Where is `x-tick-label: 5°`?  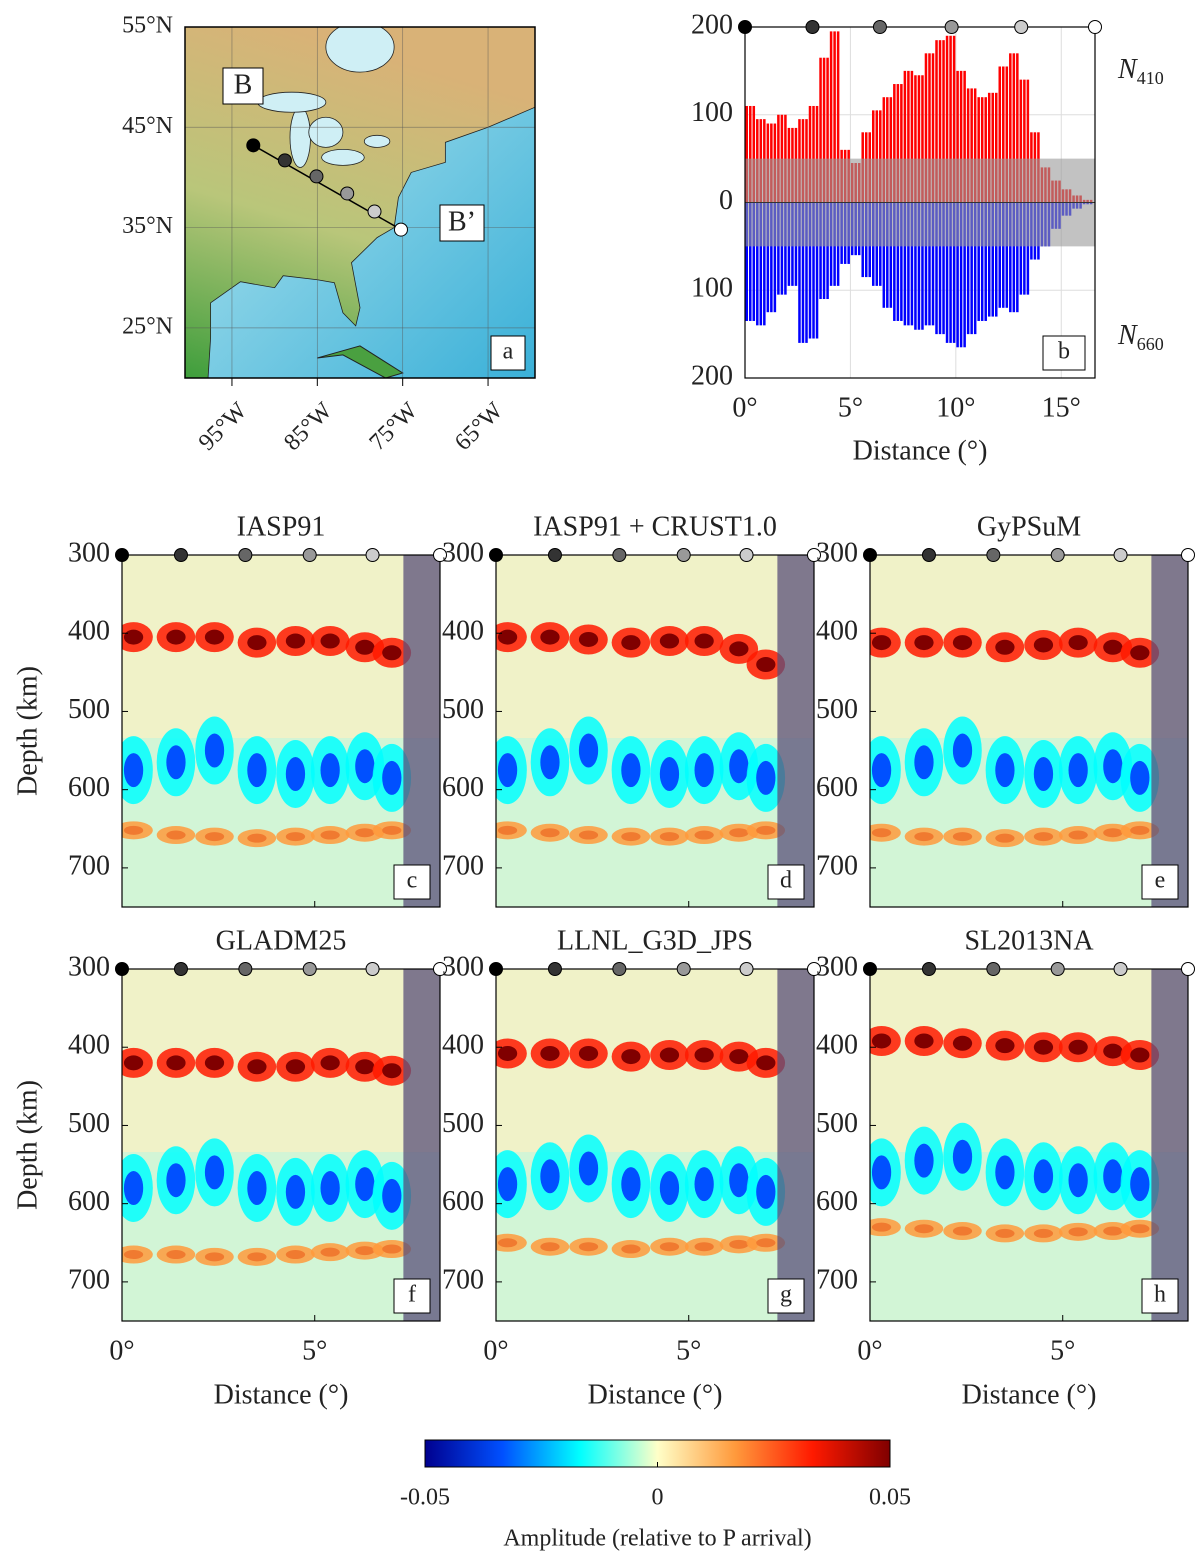 x-tick-label: 5° is located at coordinates (1062, 1350).